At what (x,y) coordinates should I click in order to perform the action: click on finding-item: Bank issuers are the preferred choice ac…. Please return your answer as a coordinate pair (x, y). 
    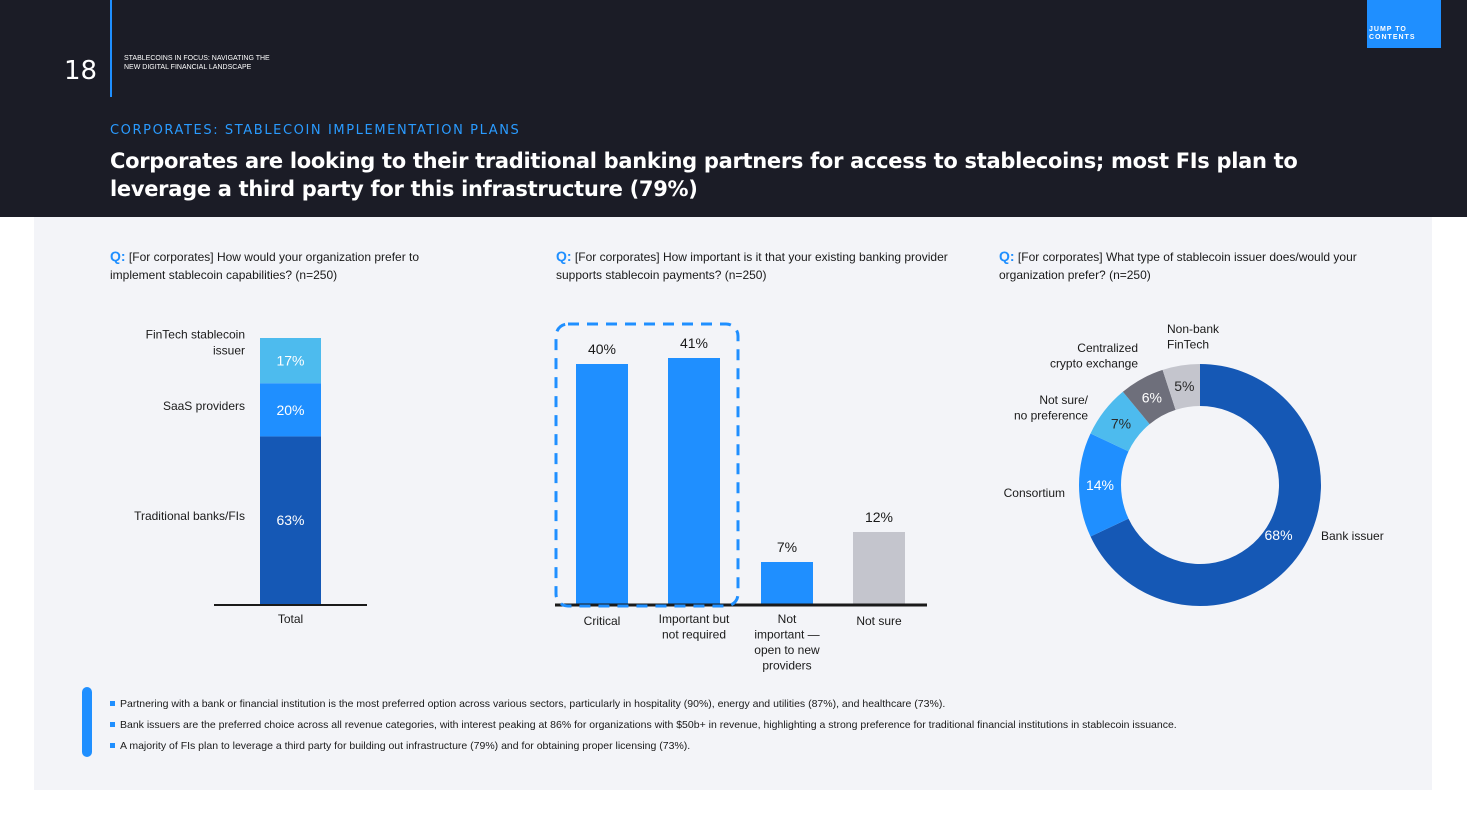
    Looking at the image, I should click on (755, 724).